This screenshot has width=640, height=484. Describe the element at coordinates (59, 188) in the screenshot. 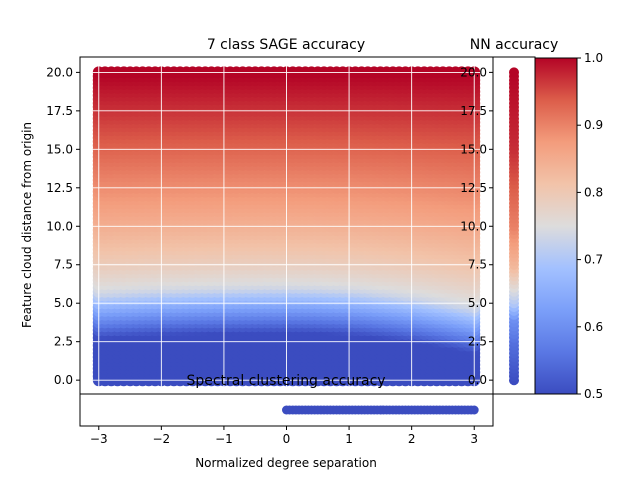

I see `y-tick-label: 12.5` at that location.